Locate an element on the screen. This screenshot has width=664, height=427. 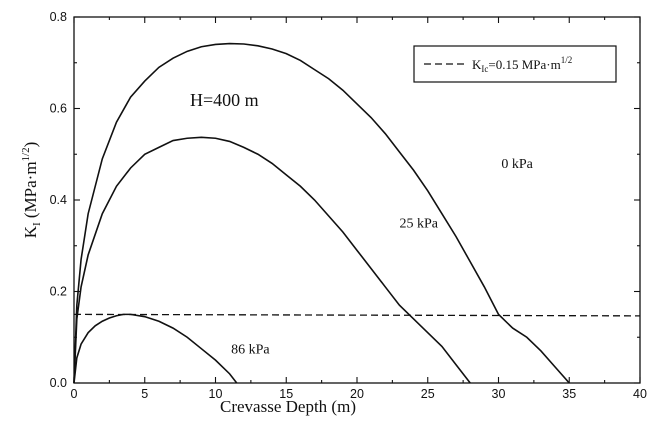
legend-label: KIc=0.15 MPa·m1/2 is located at coordinates (522, 64).